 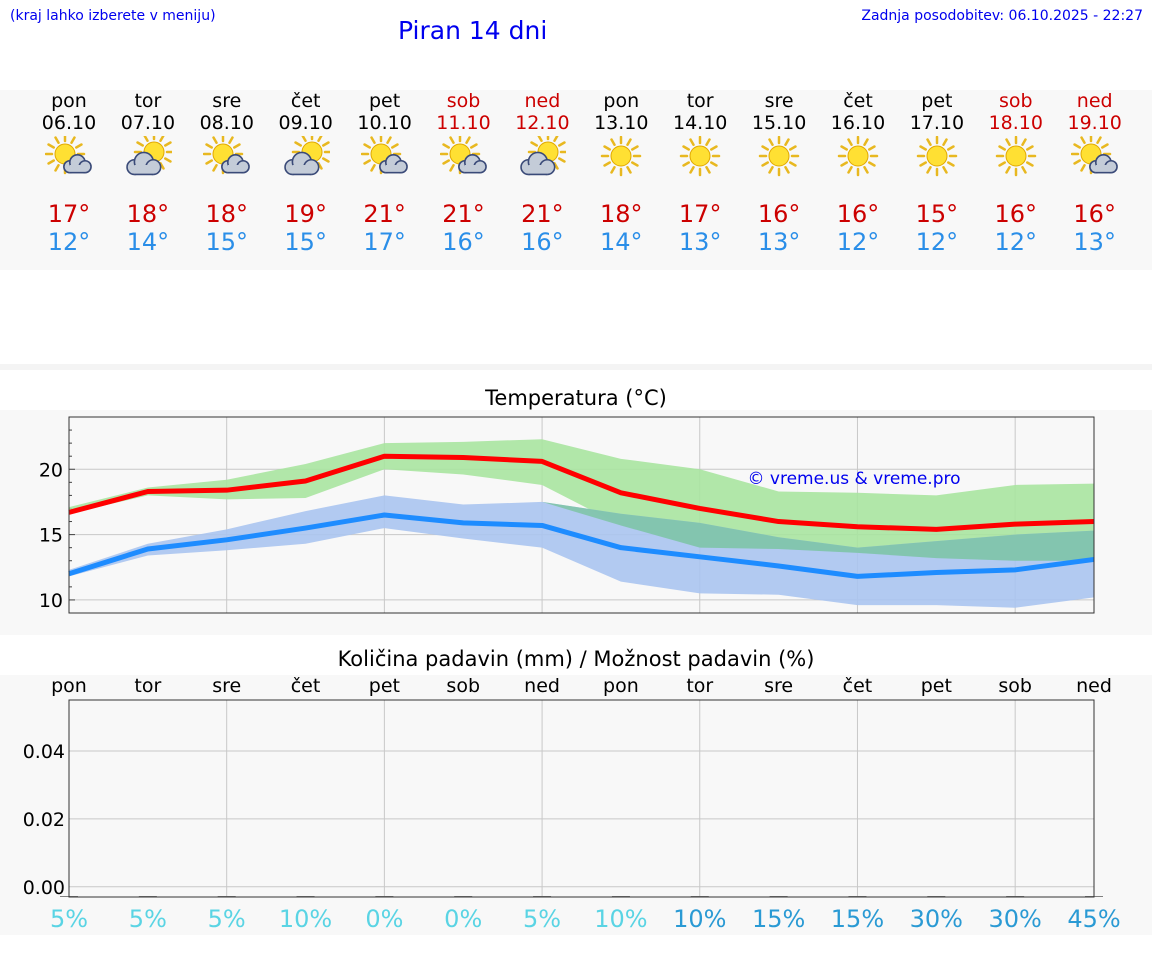 What do you see at coordinates (576, 398) in the screenshot?
I see `temperature-chart-title: Temperatura (°C)` at bounding box center [576, 398].